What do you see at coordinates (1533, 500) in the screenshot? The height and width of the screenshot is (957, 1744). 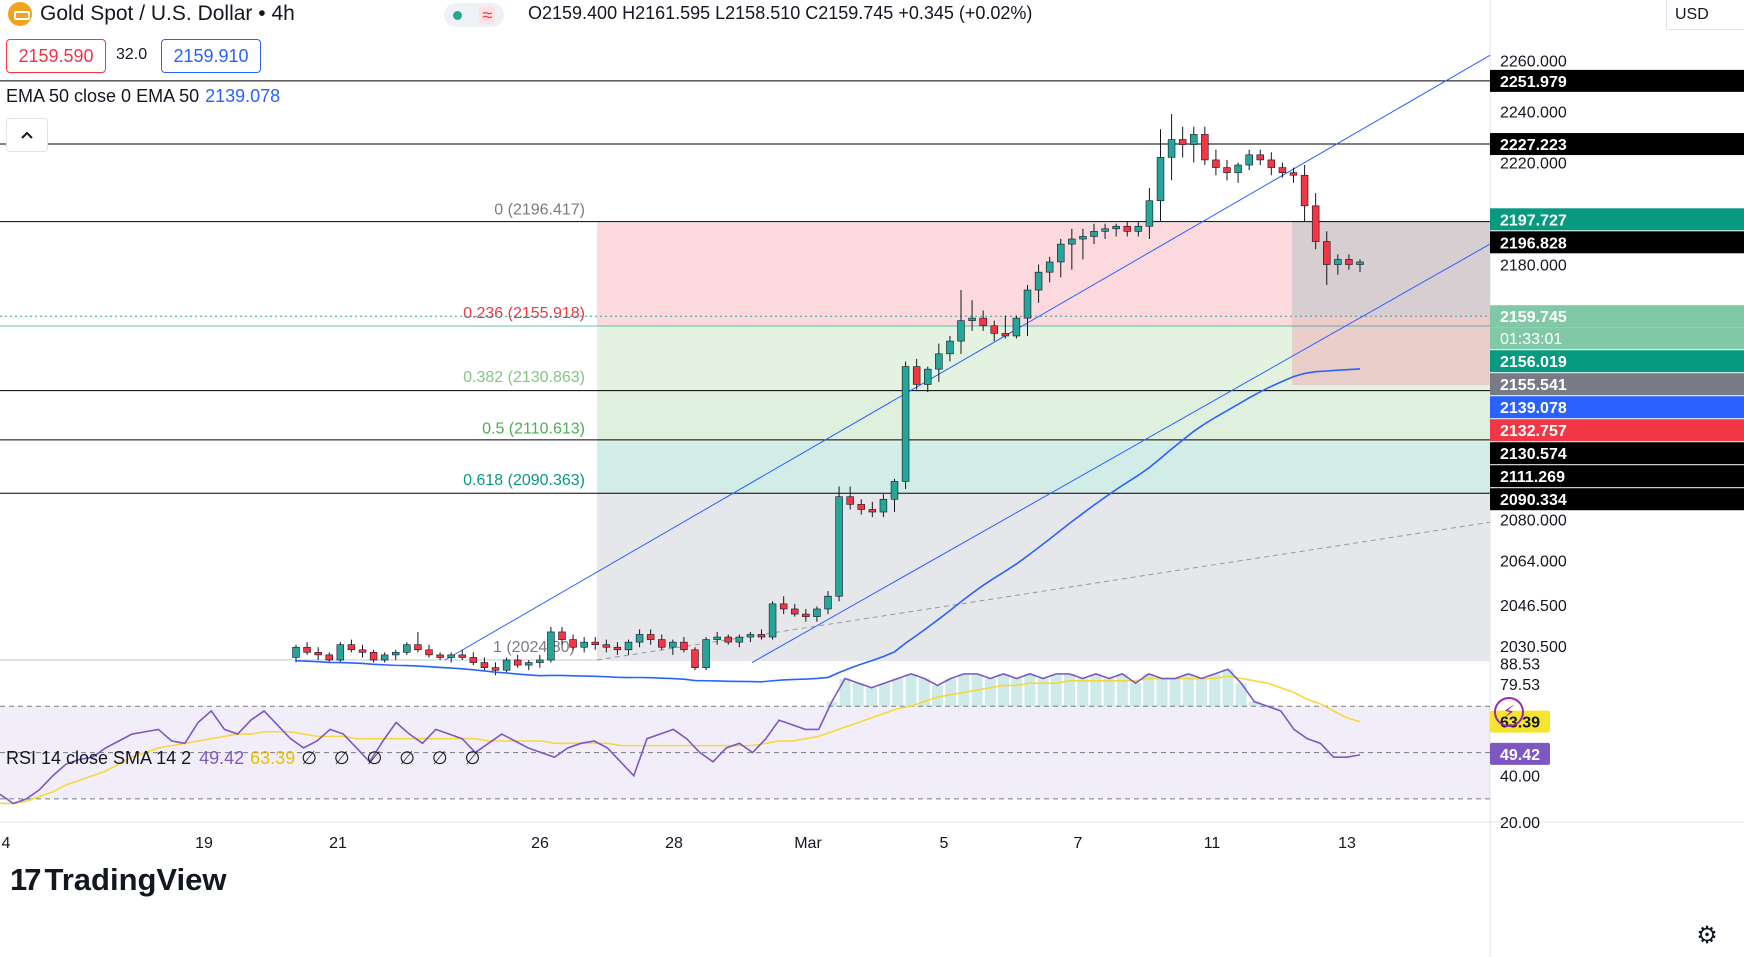 I see `price-tag-label: 2090.334` at bounding box center [1533, 500].